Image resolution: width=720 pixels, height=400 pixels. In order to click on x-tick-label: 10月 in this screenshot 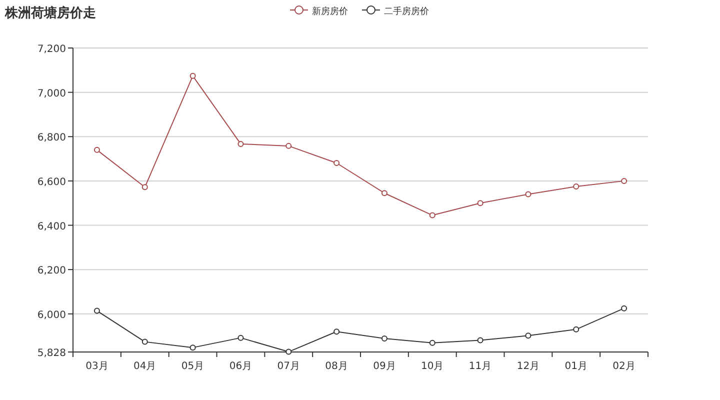, I will do `click(432, 366)`.